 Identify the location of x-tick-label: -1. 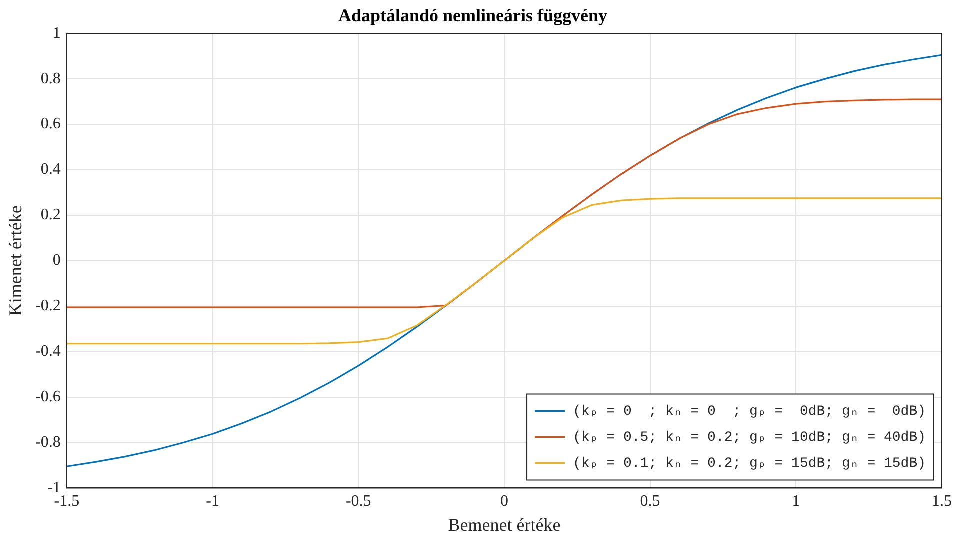
(213, 501).